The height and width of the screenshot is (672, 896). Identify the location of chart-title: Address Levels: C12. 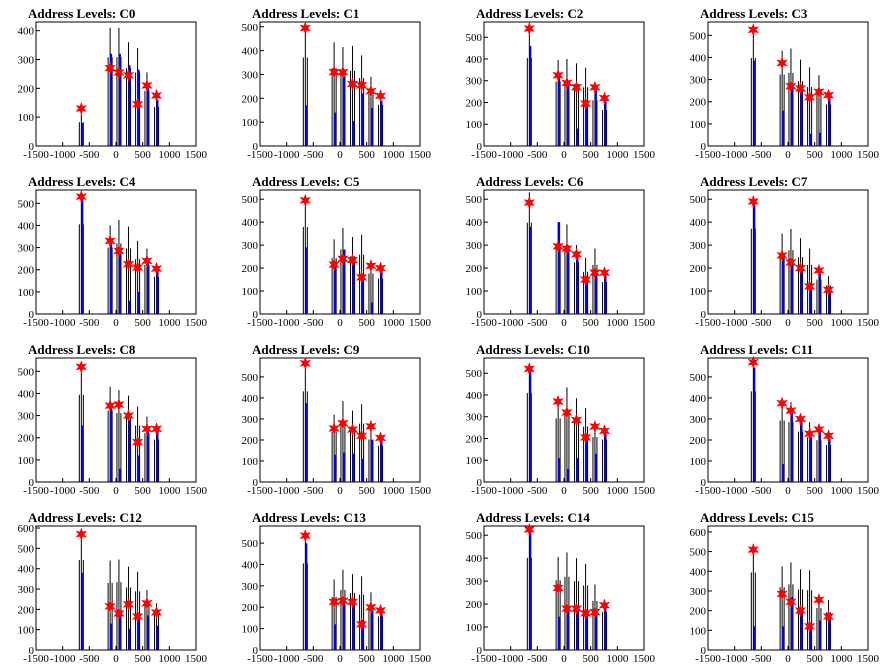
(85, 517).